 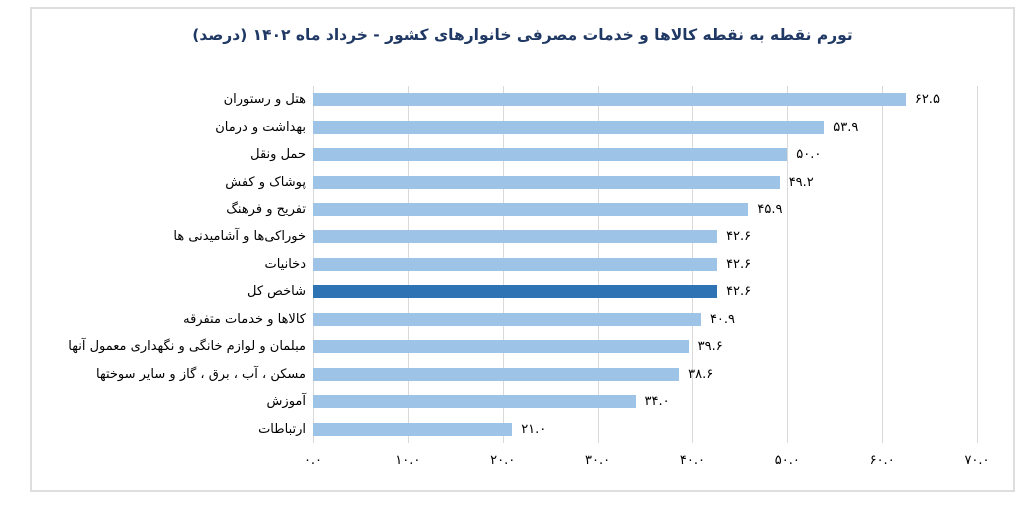 What do you see at coordinates (657, 402) in the screenshot?
I see `value-label: ۳۴.۰` at bounding box center [657, 402].